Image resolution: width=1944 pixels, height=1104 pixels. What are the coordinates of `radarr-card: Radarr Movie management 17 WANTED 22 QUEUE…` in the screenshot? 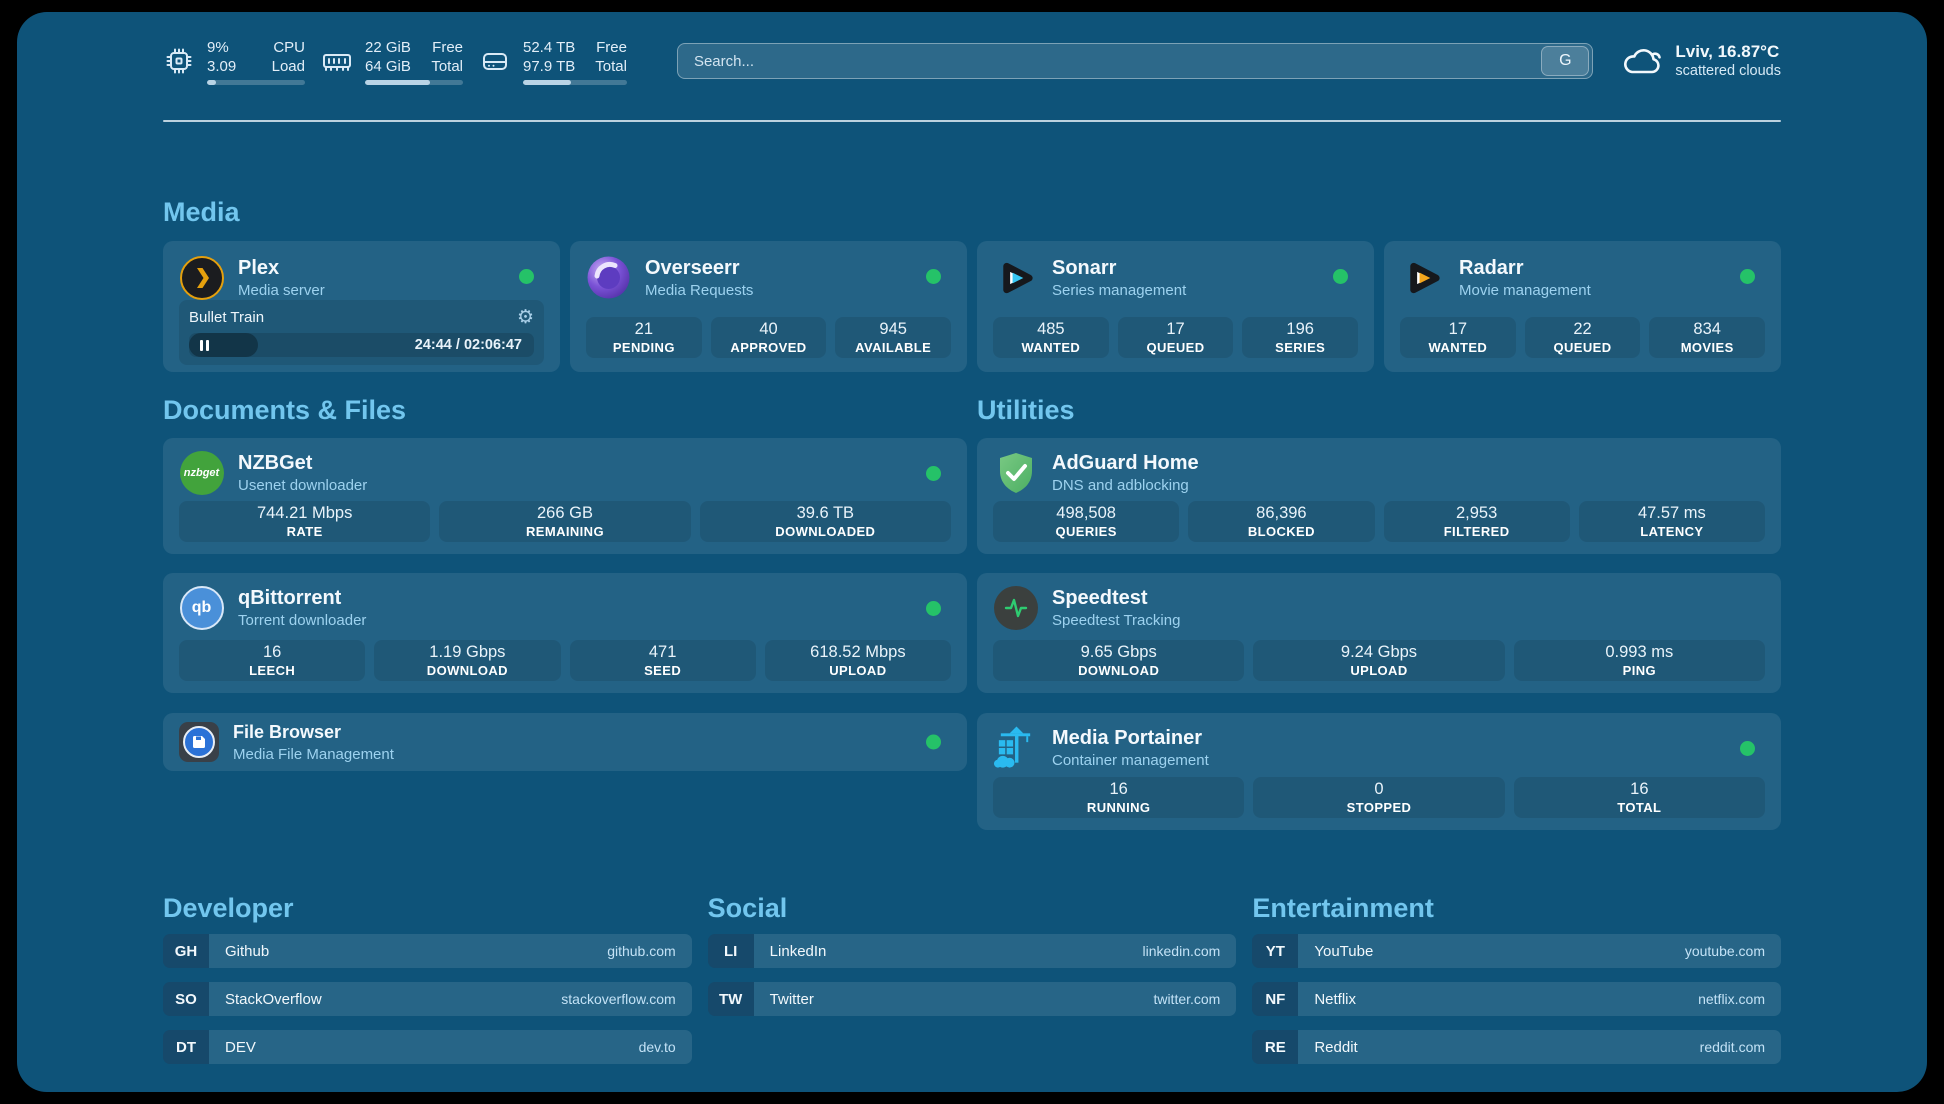 It's located at (1582, 306).